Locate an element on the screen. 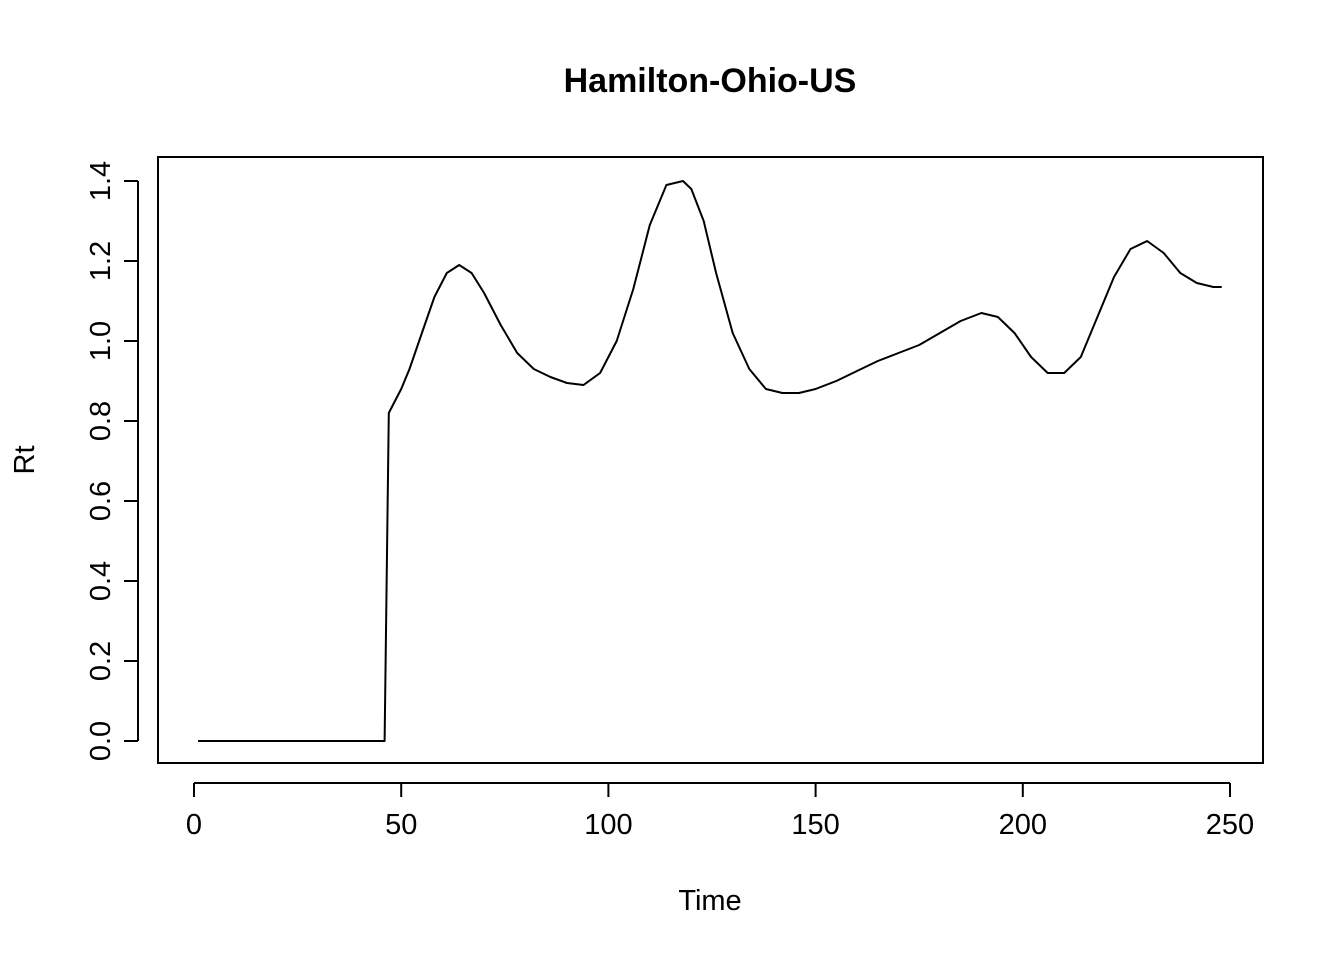 Image resolution: width=1344 pixels, height=960 pixels. y-tick-label: 1.2 is located at coordinates (101, 261).